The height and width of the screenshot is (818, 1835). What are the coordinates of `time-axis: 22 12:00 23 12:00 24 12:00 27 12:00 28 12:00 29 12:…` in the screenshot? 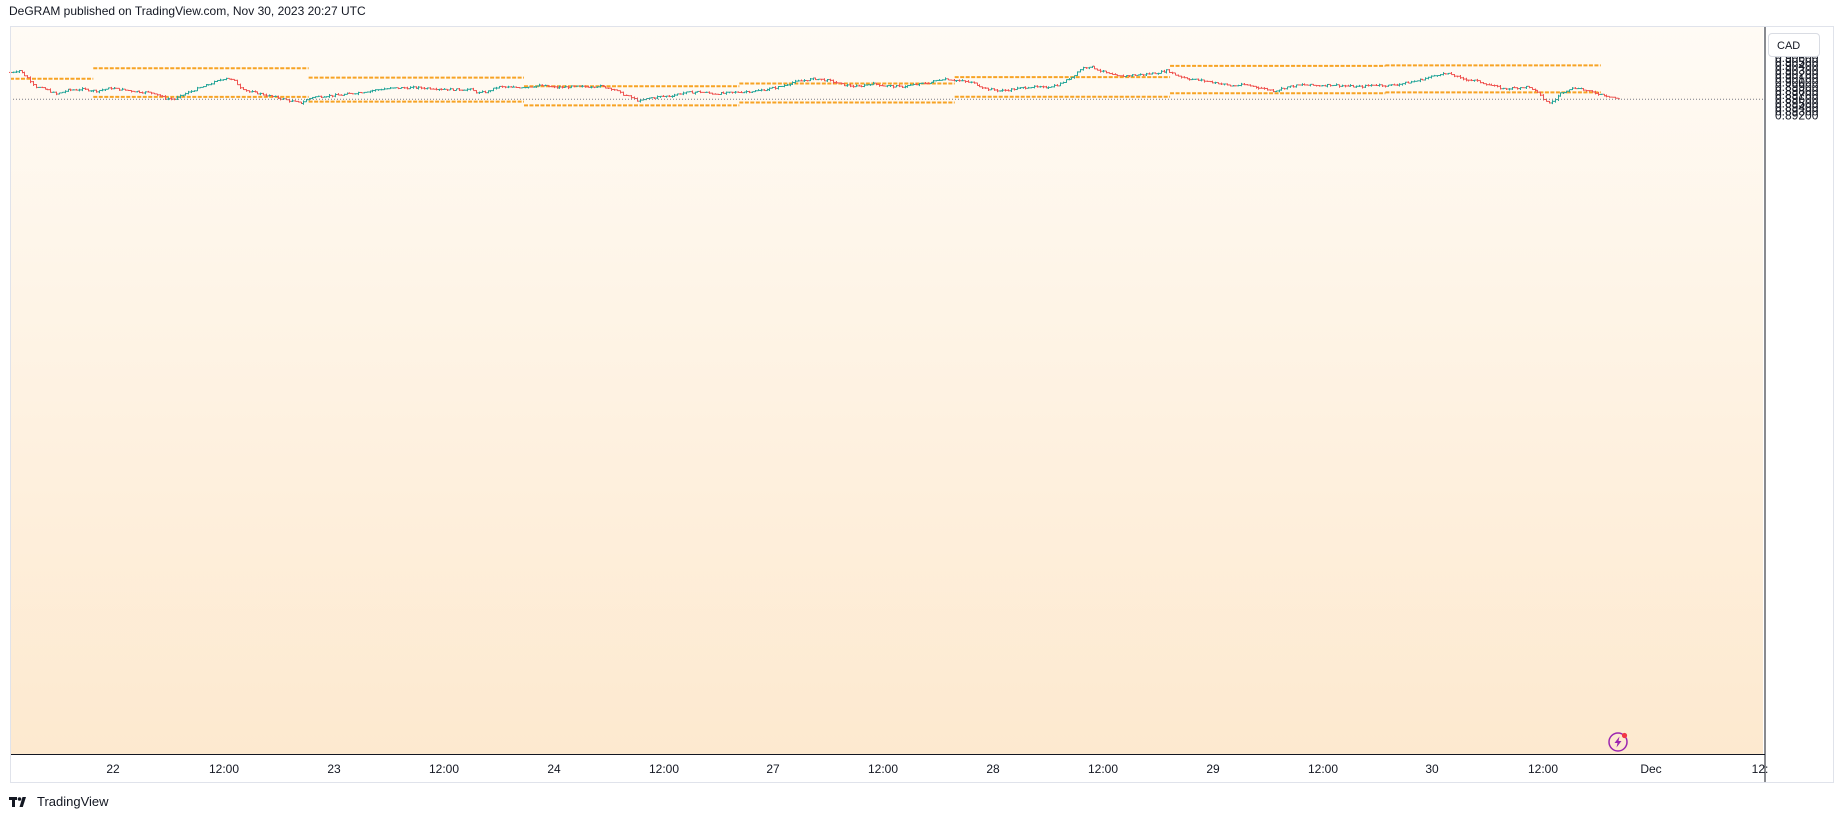 It's located at (937, 769).